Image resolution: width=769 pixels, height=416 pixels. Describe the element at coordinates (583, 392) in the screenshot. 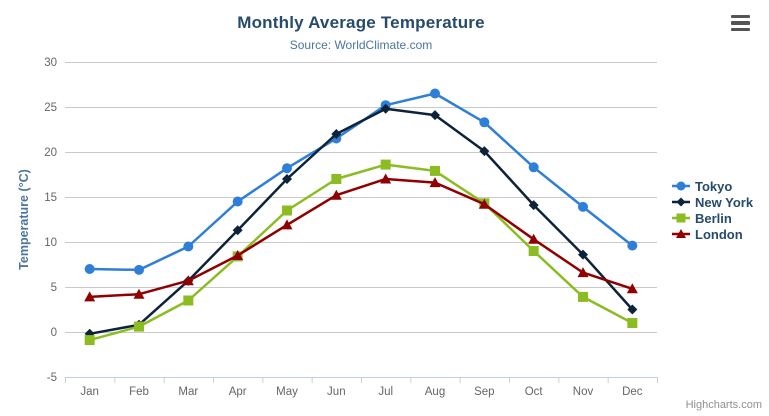

I see `x-axis-label: Nov` at that location.